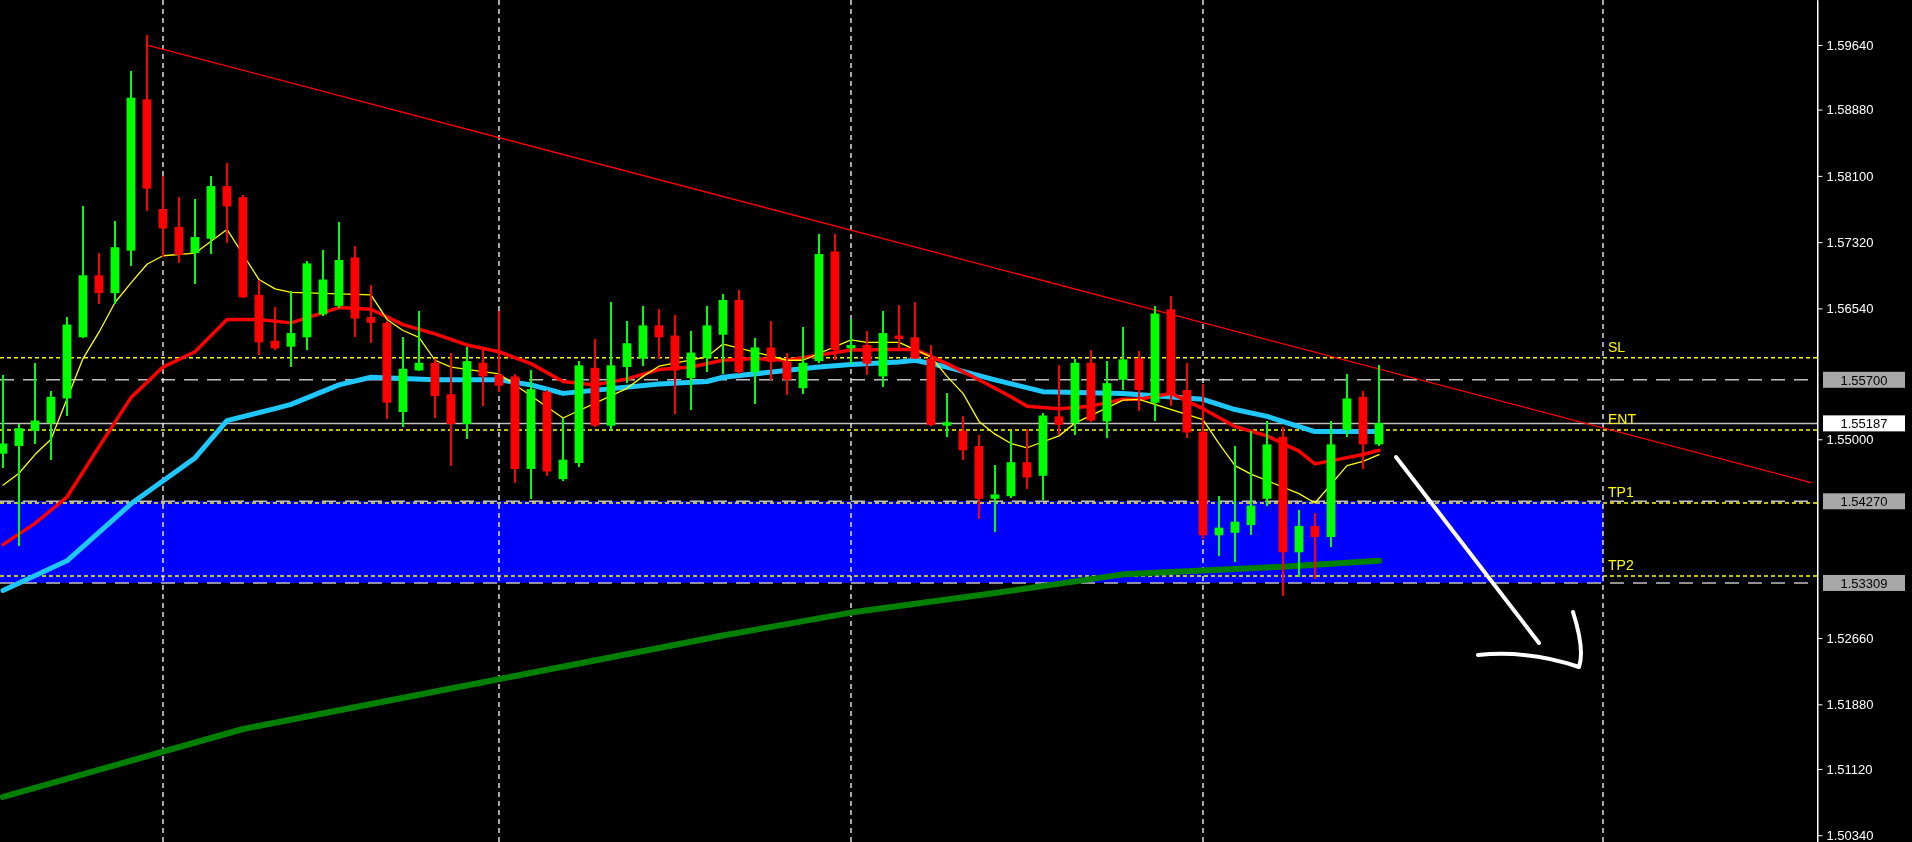 This screenshot has height=842, width=1912. What do you see at coordinates (1864, 583) in the screenshot?
I see `ref-line-label: 1.53309` at bounding box center [1864, 583].